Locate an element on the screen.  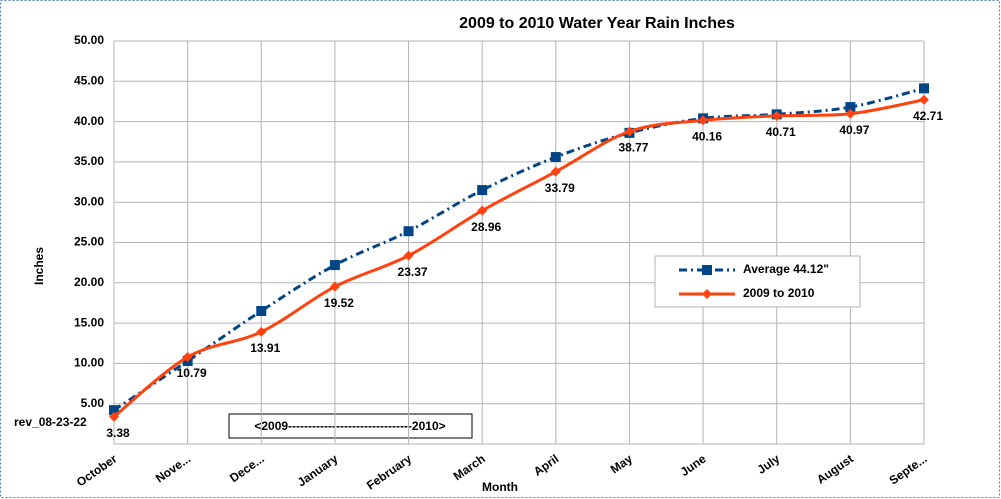
data-label: 3.38 is located at coordinates (118, 433).